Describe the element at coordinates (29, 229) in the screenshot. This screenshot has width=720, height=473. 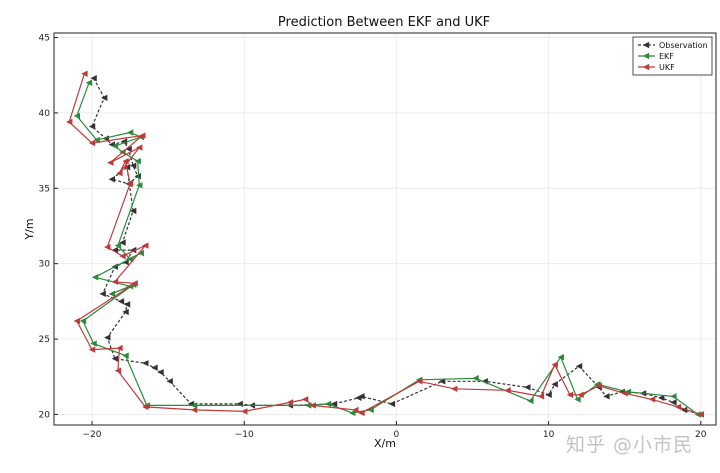
I see `y-axis-title: Y/m` at that location.